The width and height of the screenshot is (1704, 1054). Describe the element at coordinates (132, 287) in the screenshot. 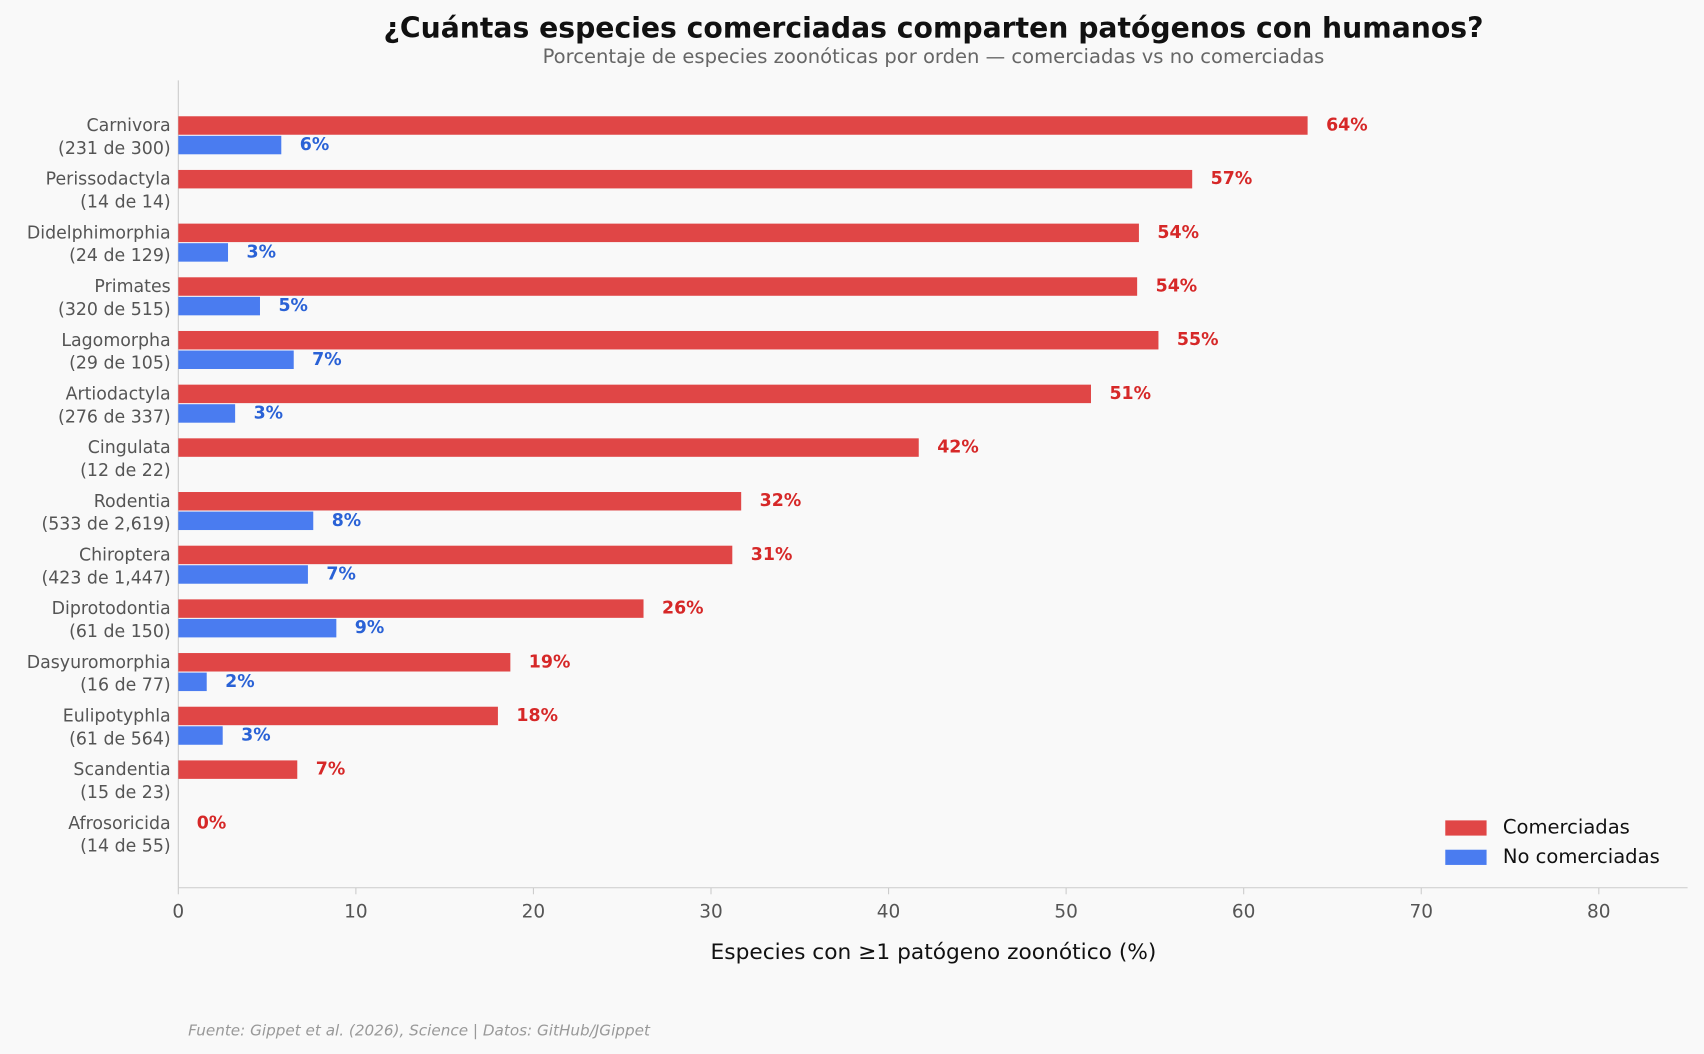

I see `y-tick-label: Primates` at that location.